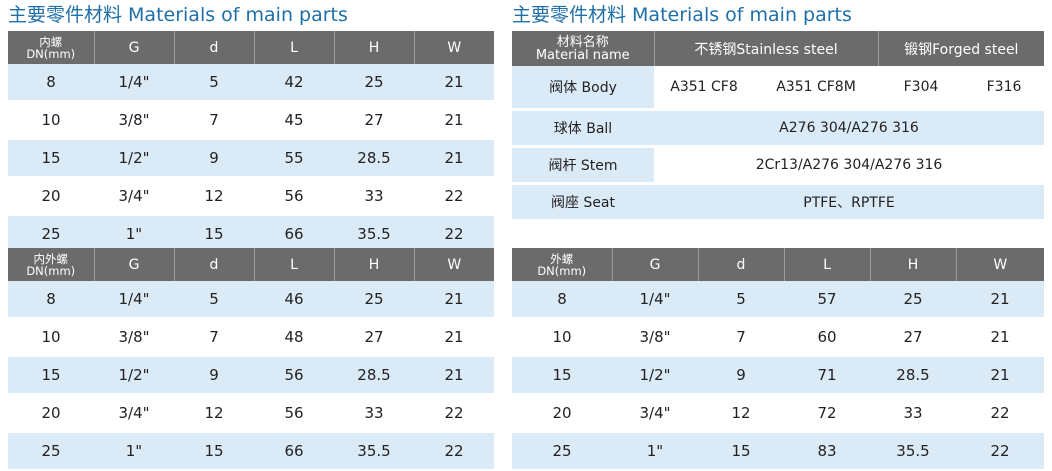 This screenshot has height=471, width=1052. What do you see at coordinates (778, 264) in the screenshot?
I see `table-header-row: 外螺 DN(mm) G d L H W` at bounding box center [778, 264].